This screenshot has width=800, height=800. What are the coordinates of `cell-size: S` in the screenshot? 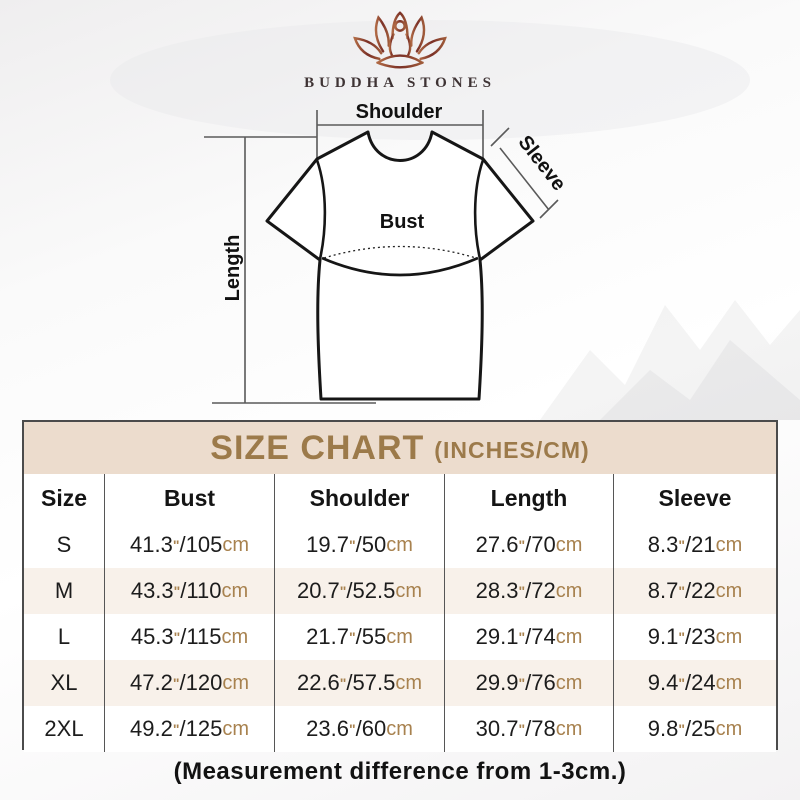 It's located at (64, 545).